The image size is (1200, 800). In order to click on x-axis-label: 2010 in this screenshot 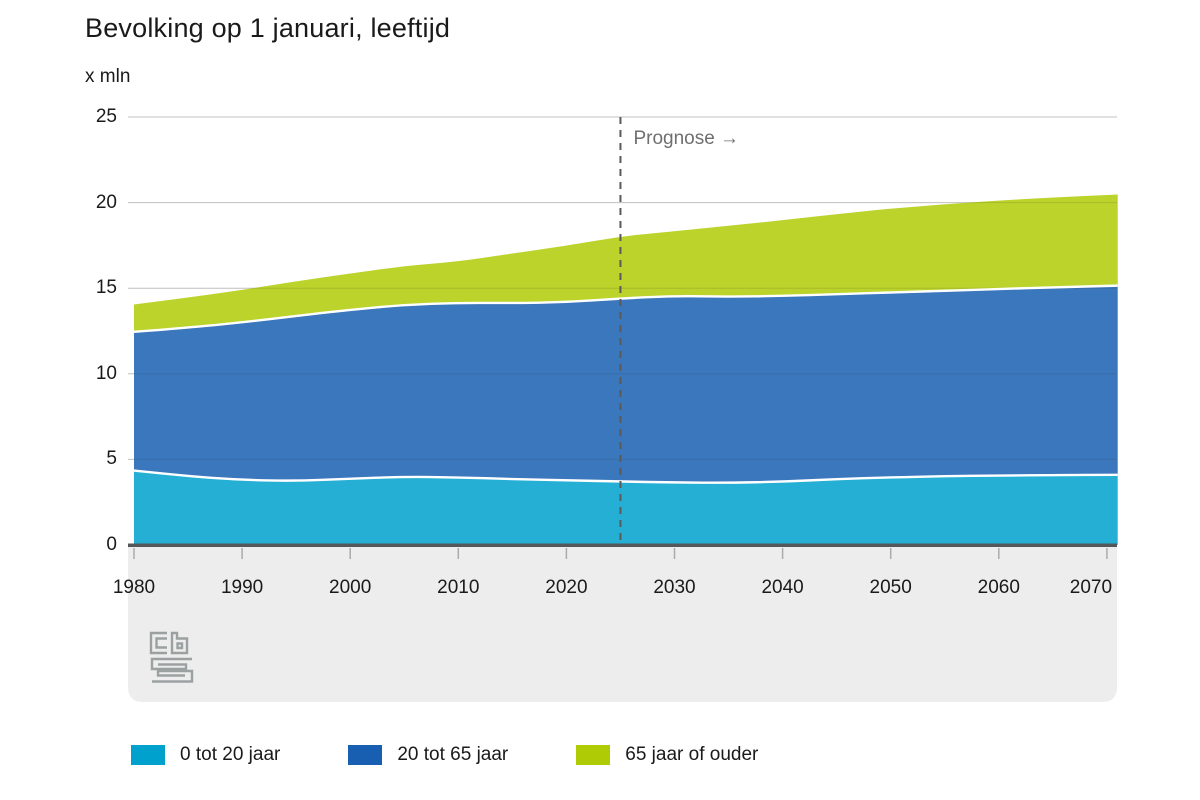, I will do `click(458, 587)`.